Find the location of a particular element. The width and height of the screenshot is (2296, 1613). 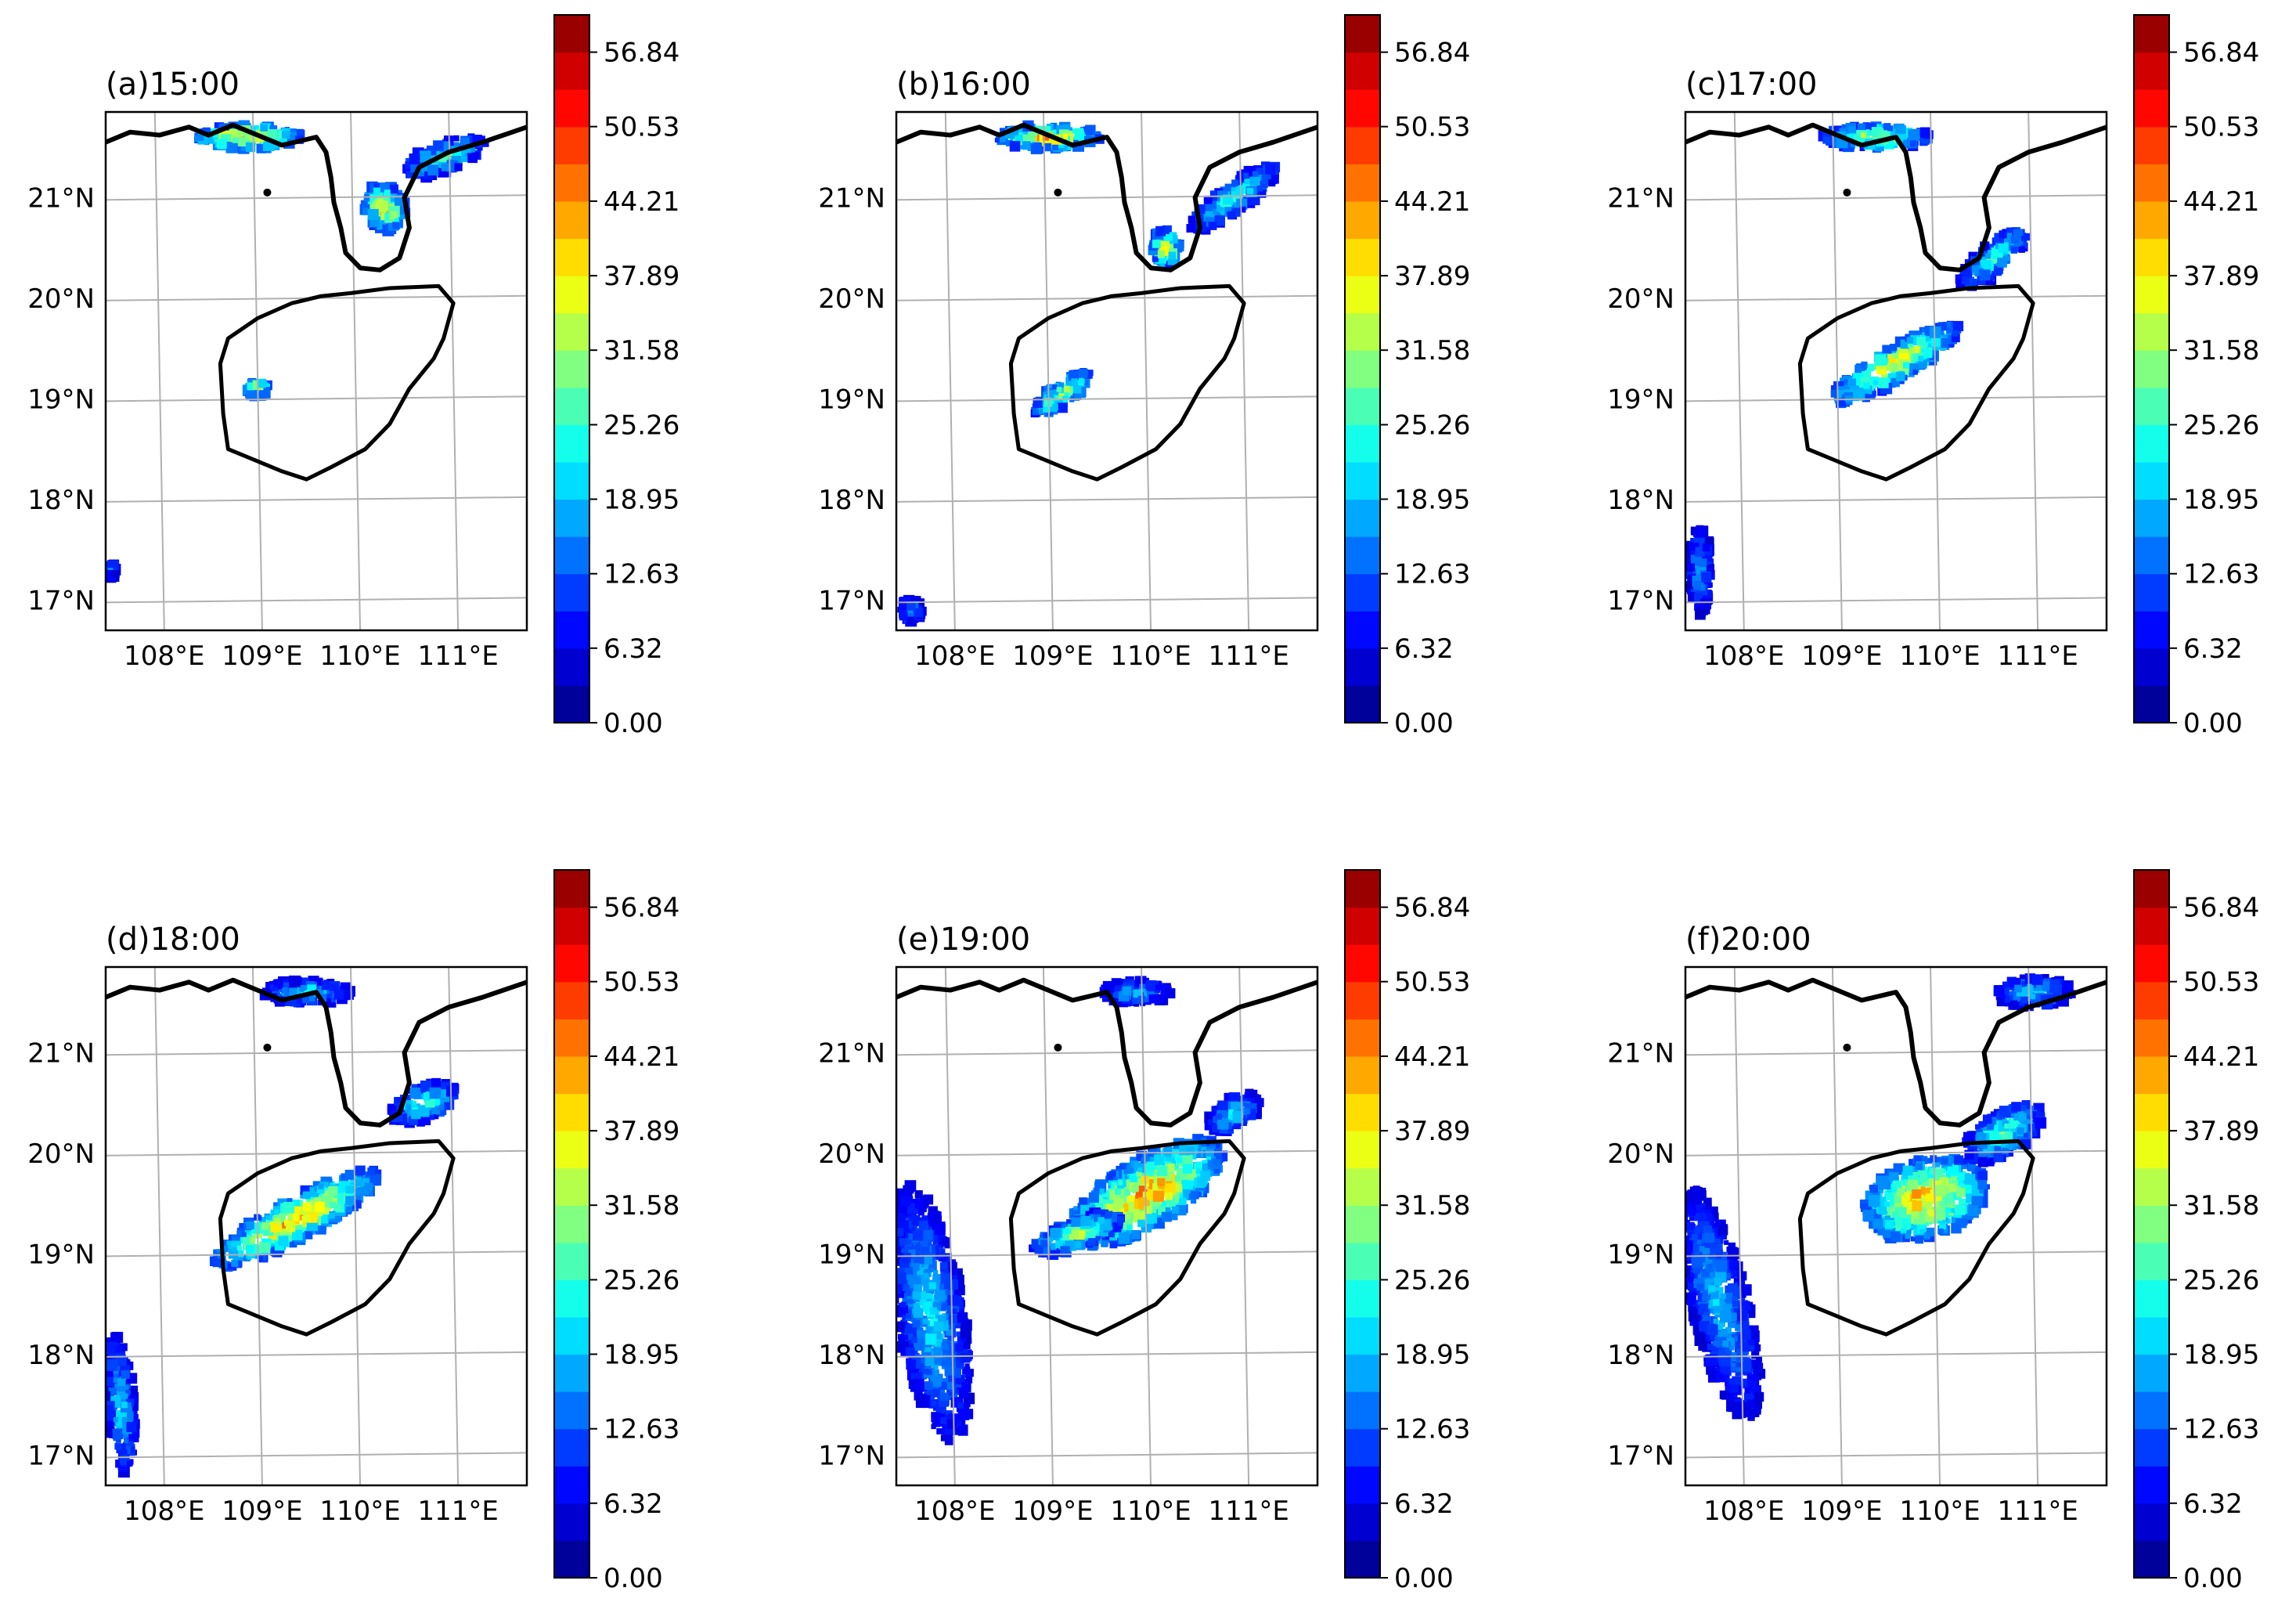

colorbar-tick-label: 25.26 is located at coordinates (641, 1280).